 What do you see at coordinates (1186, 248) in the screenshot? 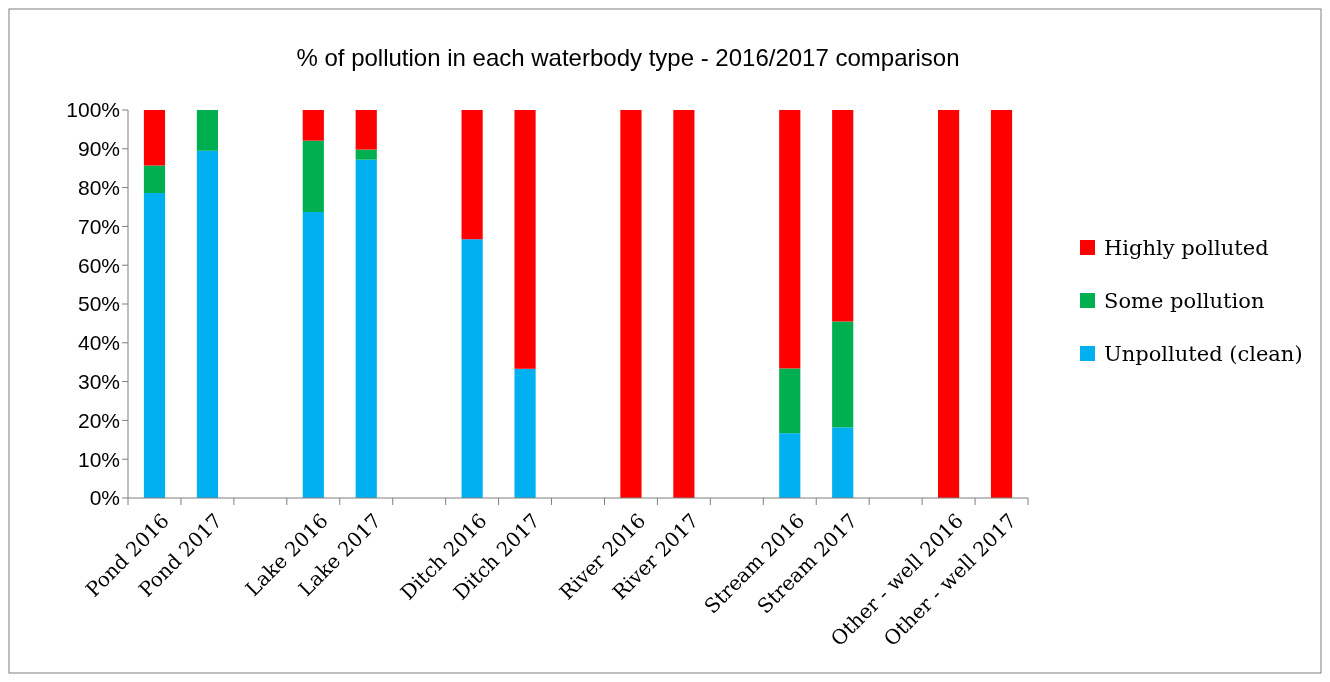
I see `legend-label: Highly polluted` at bounding box center [1186, 248].